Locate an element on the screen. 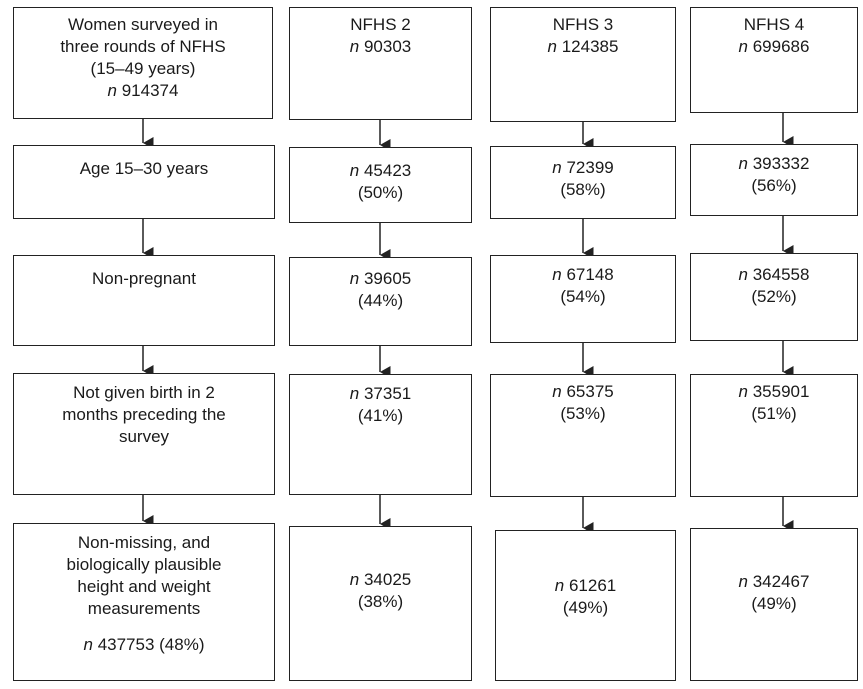 This screenshot has height=689, width=863. line: (52%) is located at coordinates (774, 296).